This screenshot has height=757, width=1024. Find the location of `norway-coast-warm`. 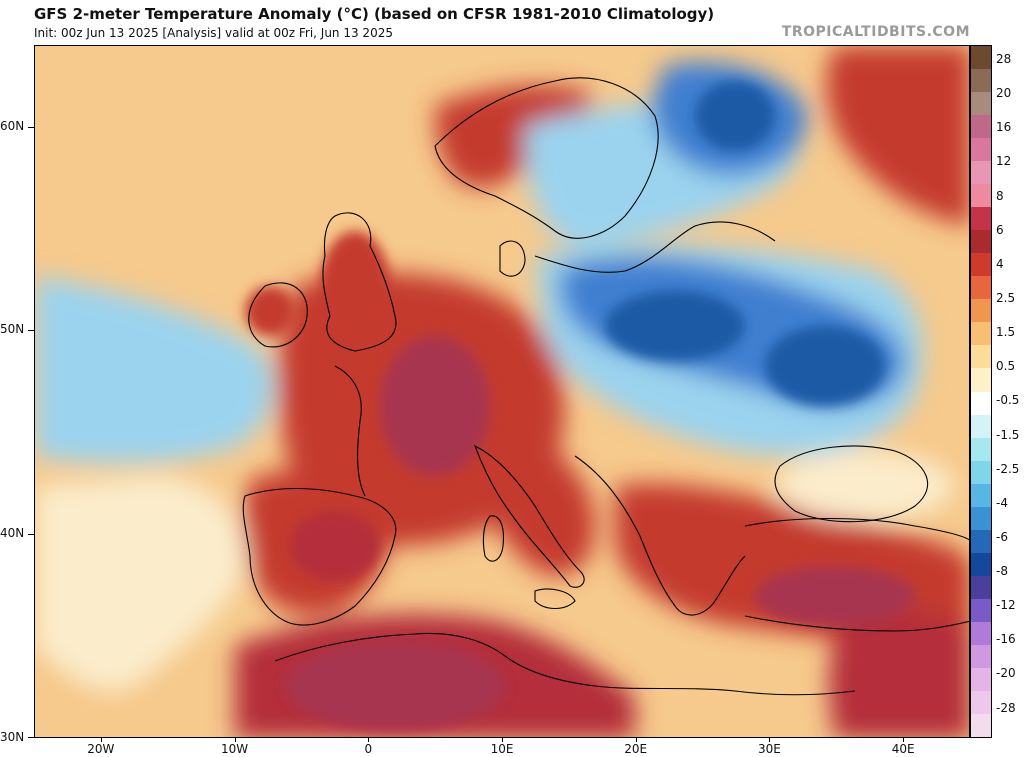

norway-coast-warm is located at coordinates (515, 136).